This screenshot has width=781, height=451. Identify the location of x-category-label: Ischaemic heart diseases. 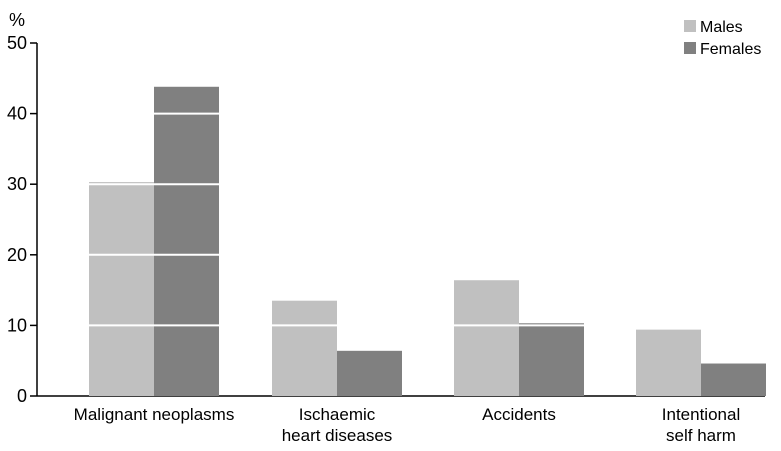
(337, 425).